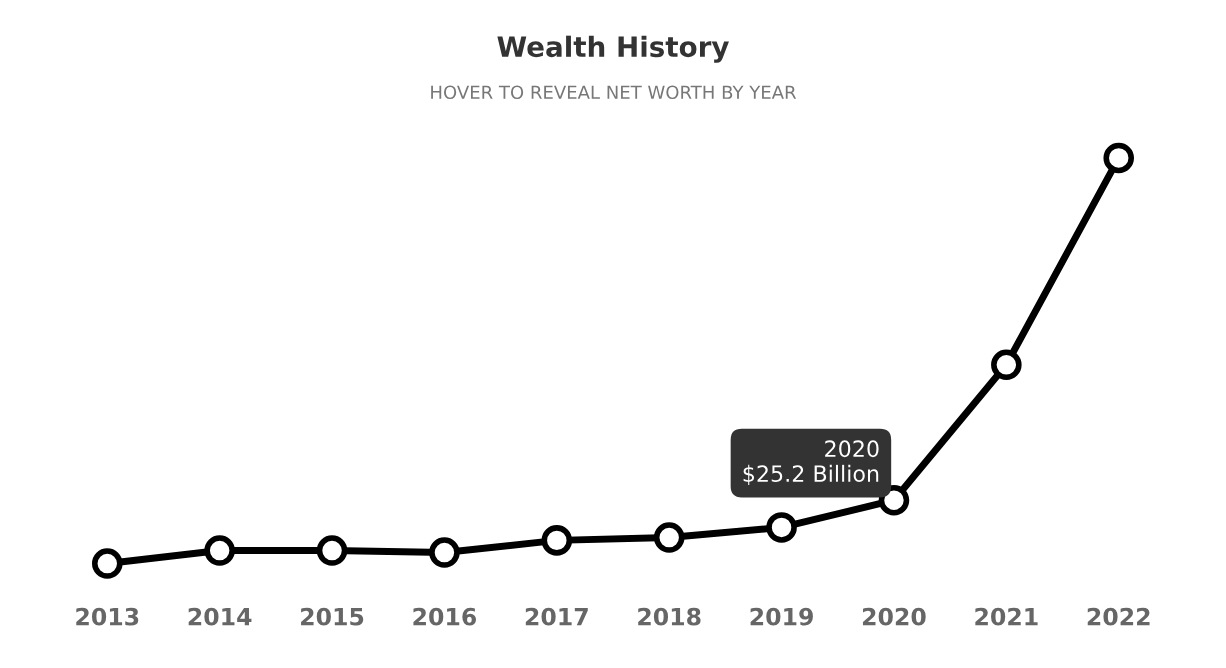  Describe the element at coordinates (107, 616) in the screenshot. I see `x-tick-label: 2013` at that location.